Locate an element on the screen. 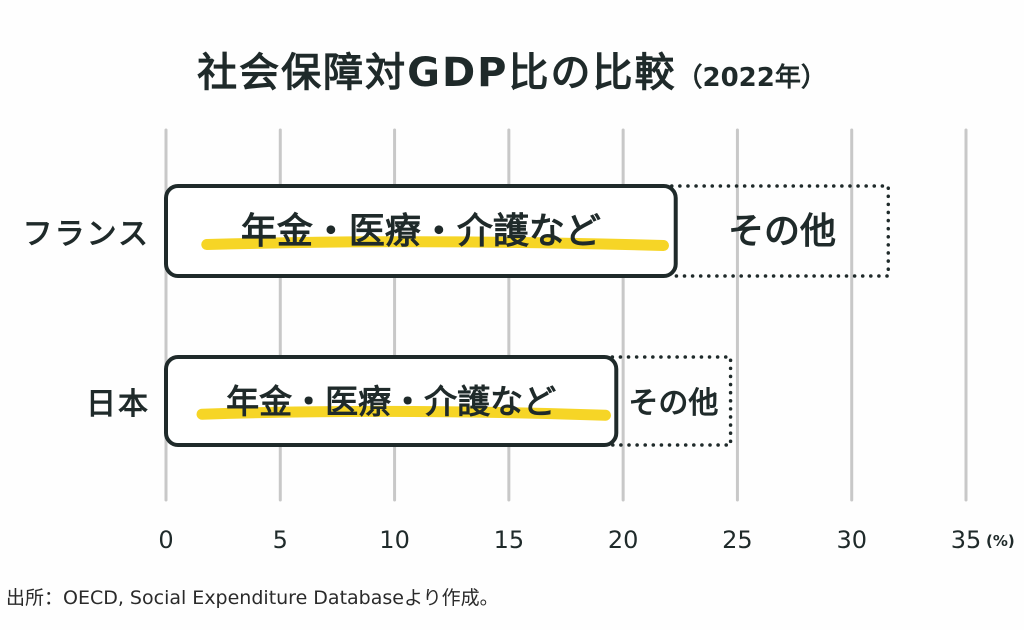 This screenshot has width=1024, height=630. x-tick-label: 20 is located at coordinates (623, 540).